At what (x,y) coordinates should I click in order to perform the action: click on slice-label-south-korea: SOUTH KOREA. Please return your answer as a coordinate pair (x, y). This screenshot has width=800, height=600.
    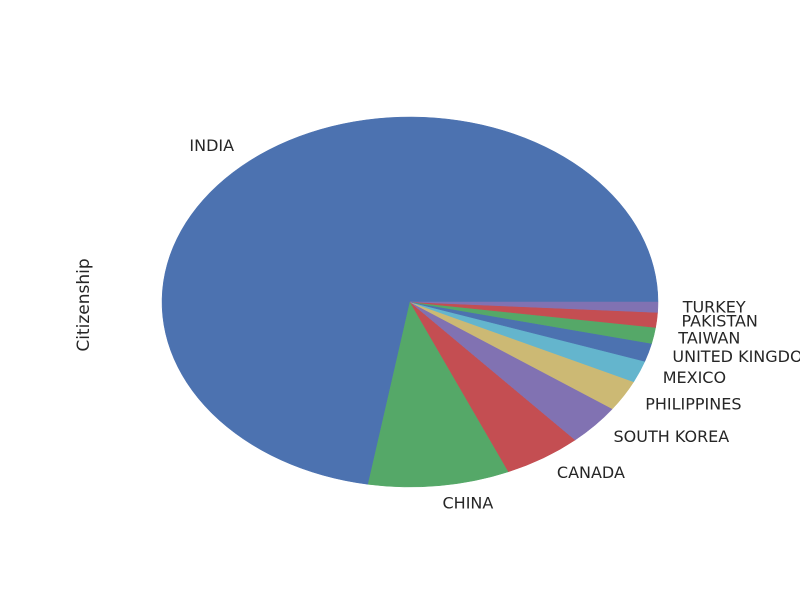
    Looking at the image, I should click on (672, 436).